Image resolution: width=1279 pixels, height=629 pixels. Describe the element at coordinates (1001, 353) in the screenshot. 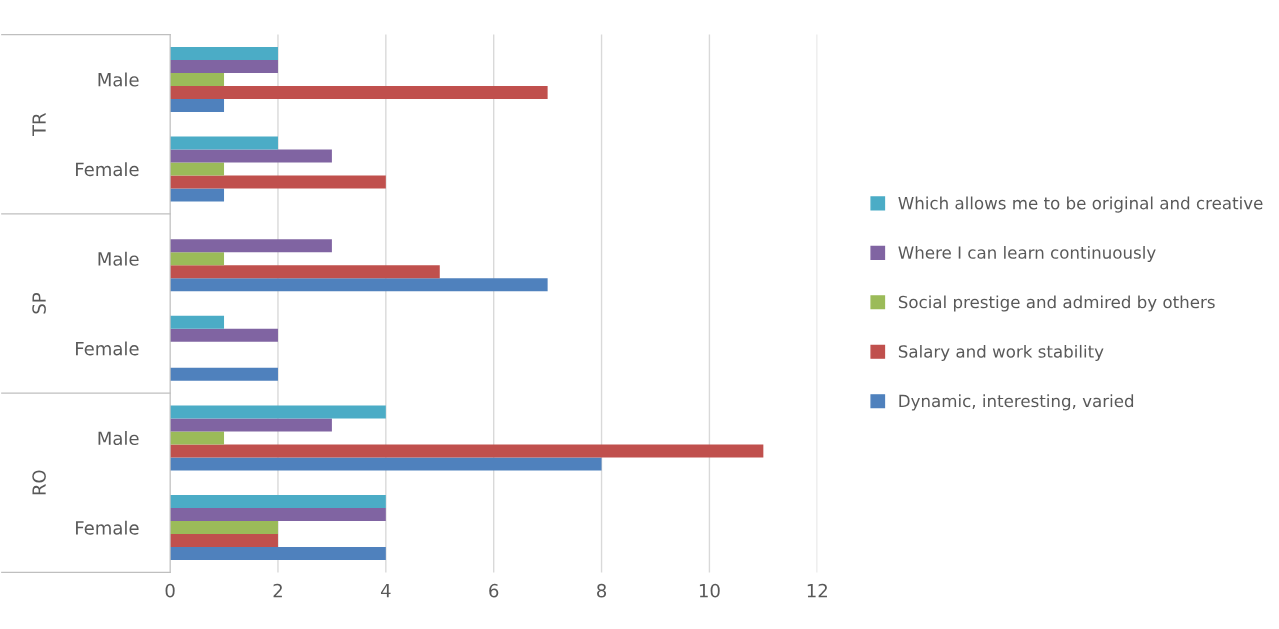

I see `legend-label: Salary and work stability` at that location.